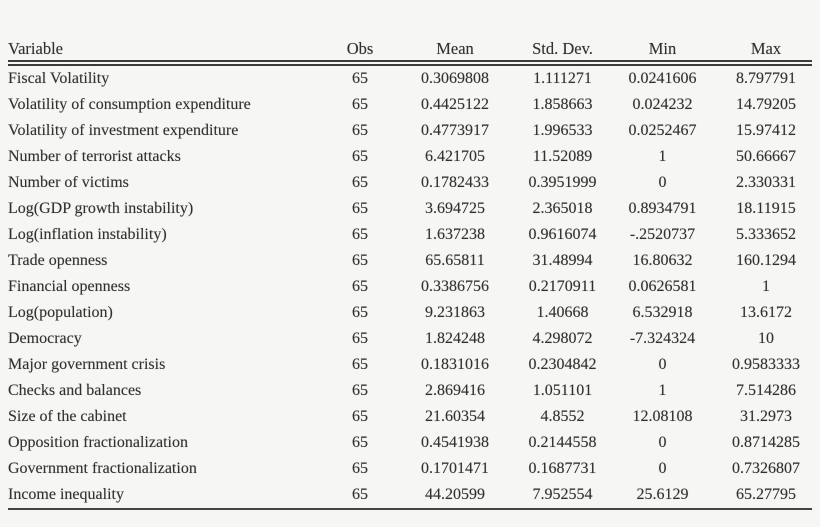  I want to click on cell-variable: Volatility of consumption expenditure, so click(129, 104).